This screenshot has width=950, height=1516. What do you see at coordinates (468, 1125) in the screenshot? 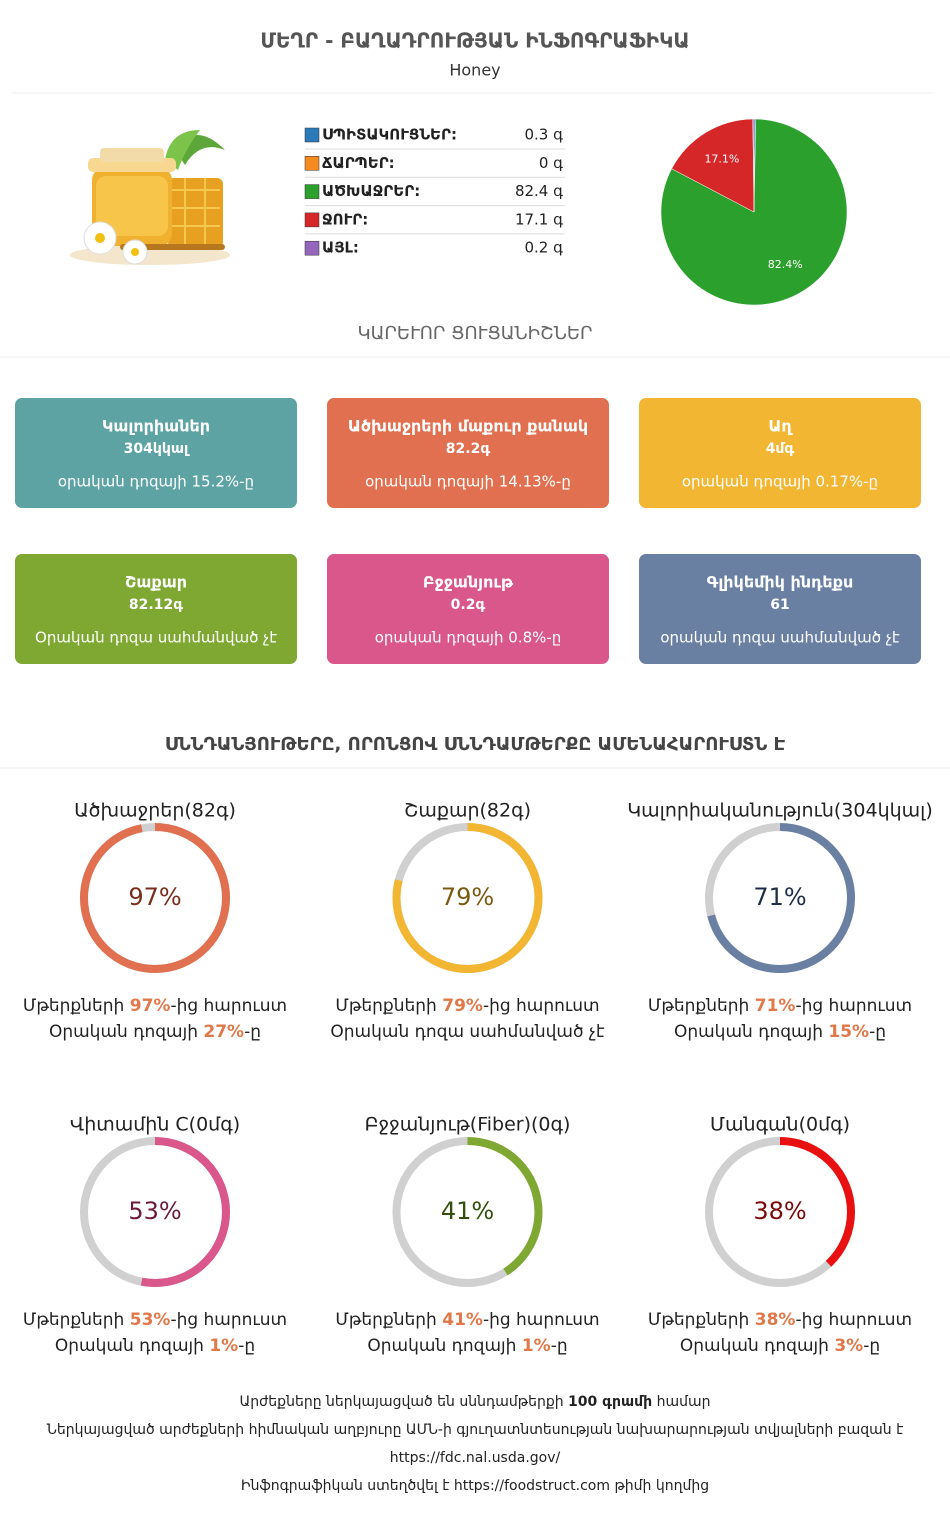
I see `gauge-title: Բջջանյութ(Fiber)(0գ)` at bounding box center [468, 1125].